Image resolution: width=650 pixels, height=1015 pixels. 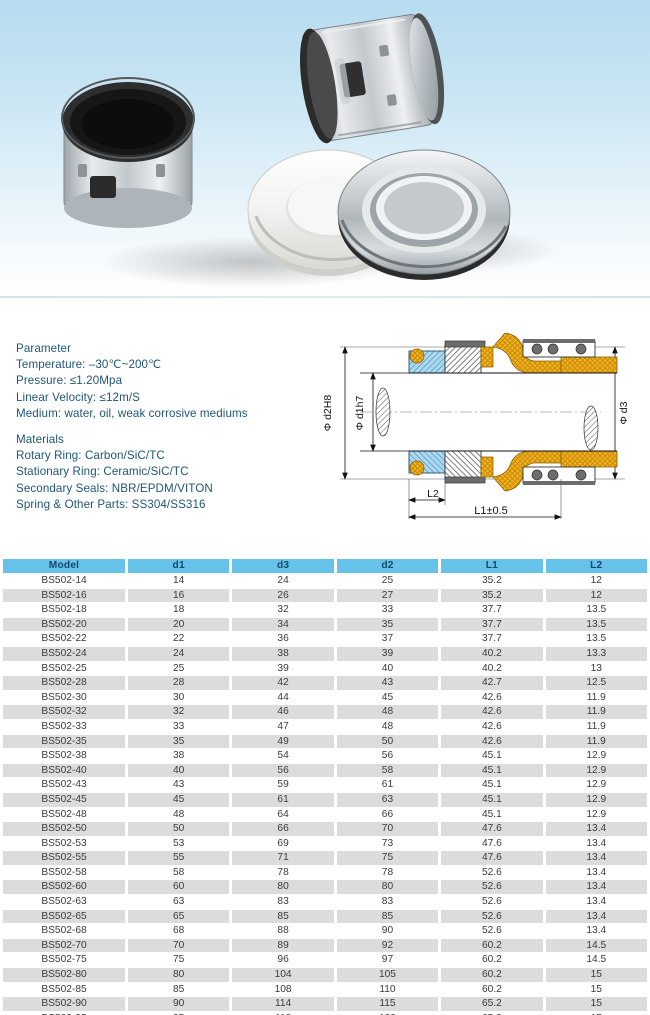 I want to click on cell-d1: 90, so click(x=179, y=1004).